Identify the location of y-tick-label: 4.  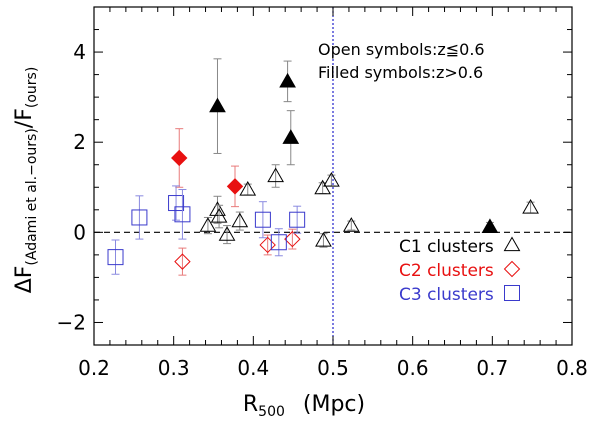
(79, 52).